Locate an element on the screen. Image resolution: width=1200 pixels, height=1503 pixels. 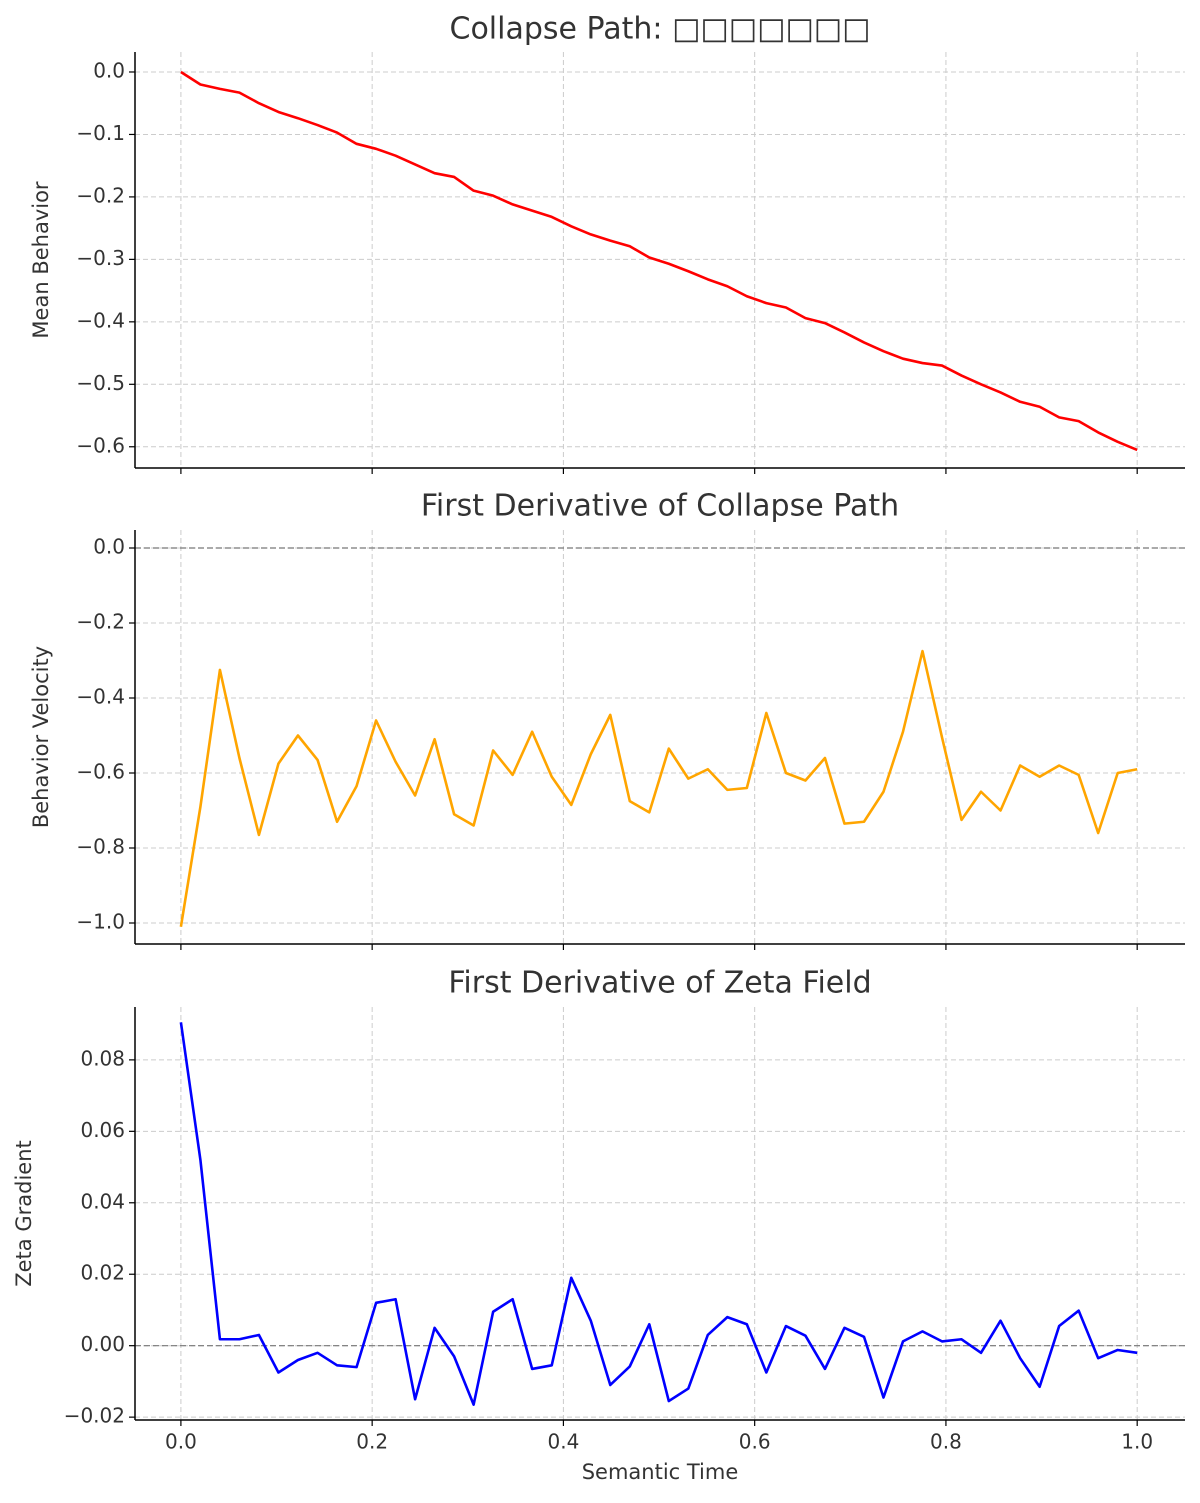
y-tick-label: −1.0 is located at coordinates (100, 922).